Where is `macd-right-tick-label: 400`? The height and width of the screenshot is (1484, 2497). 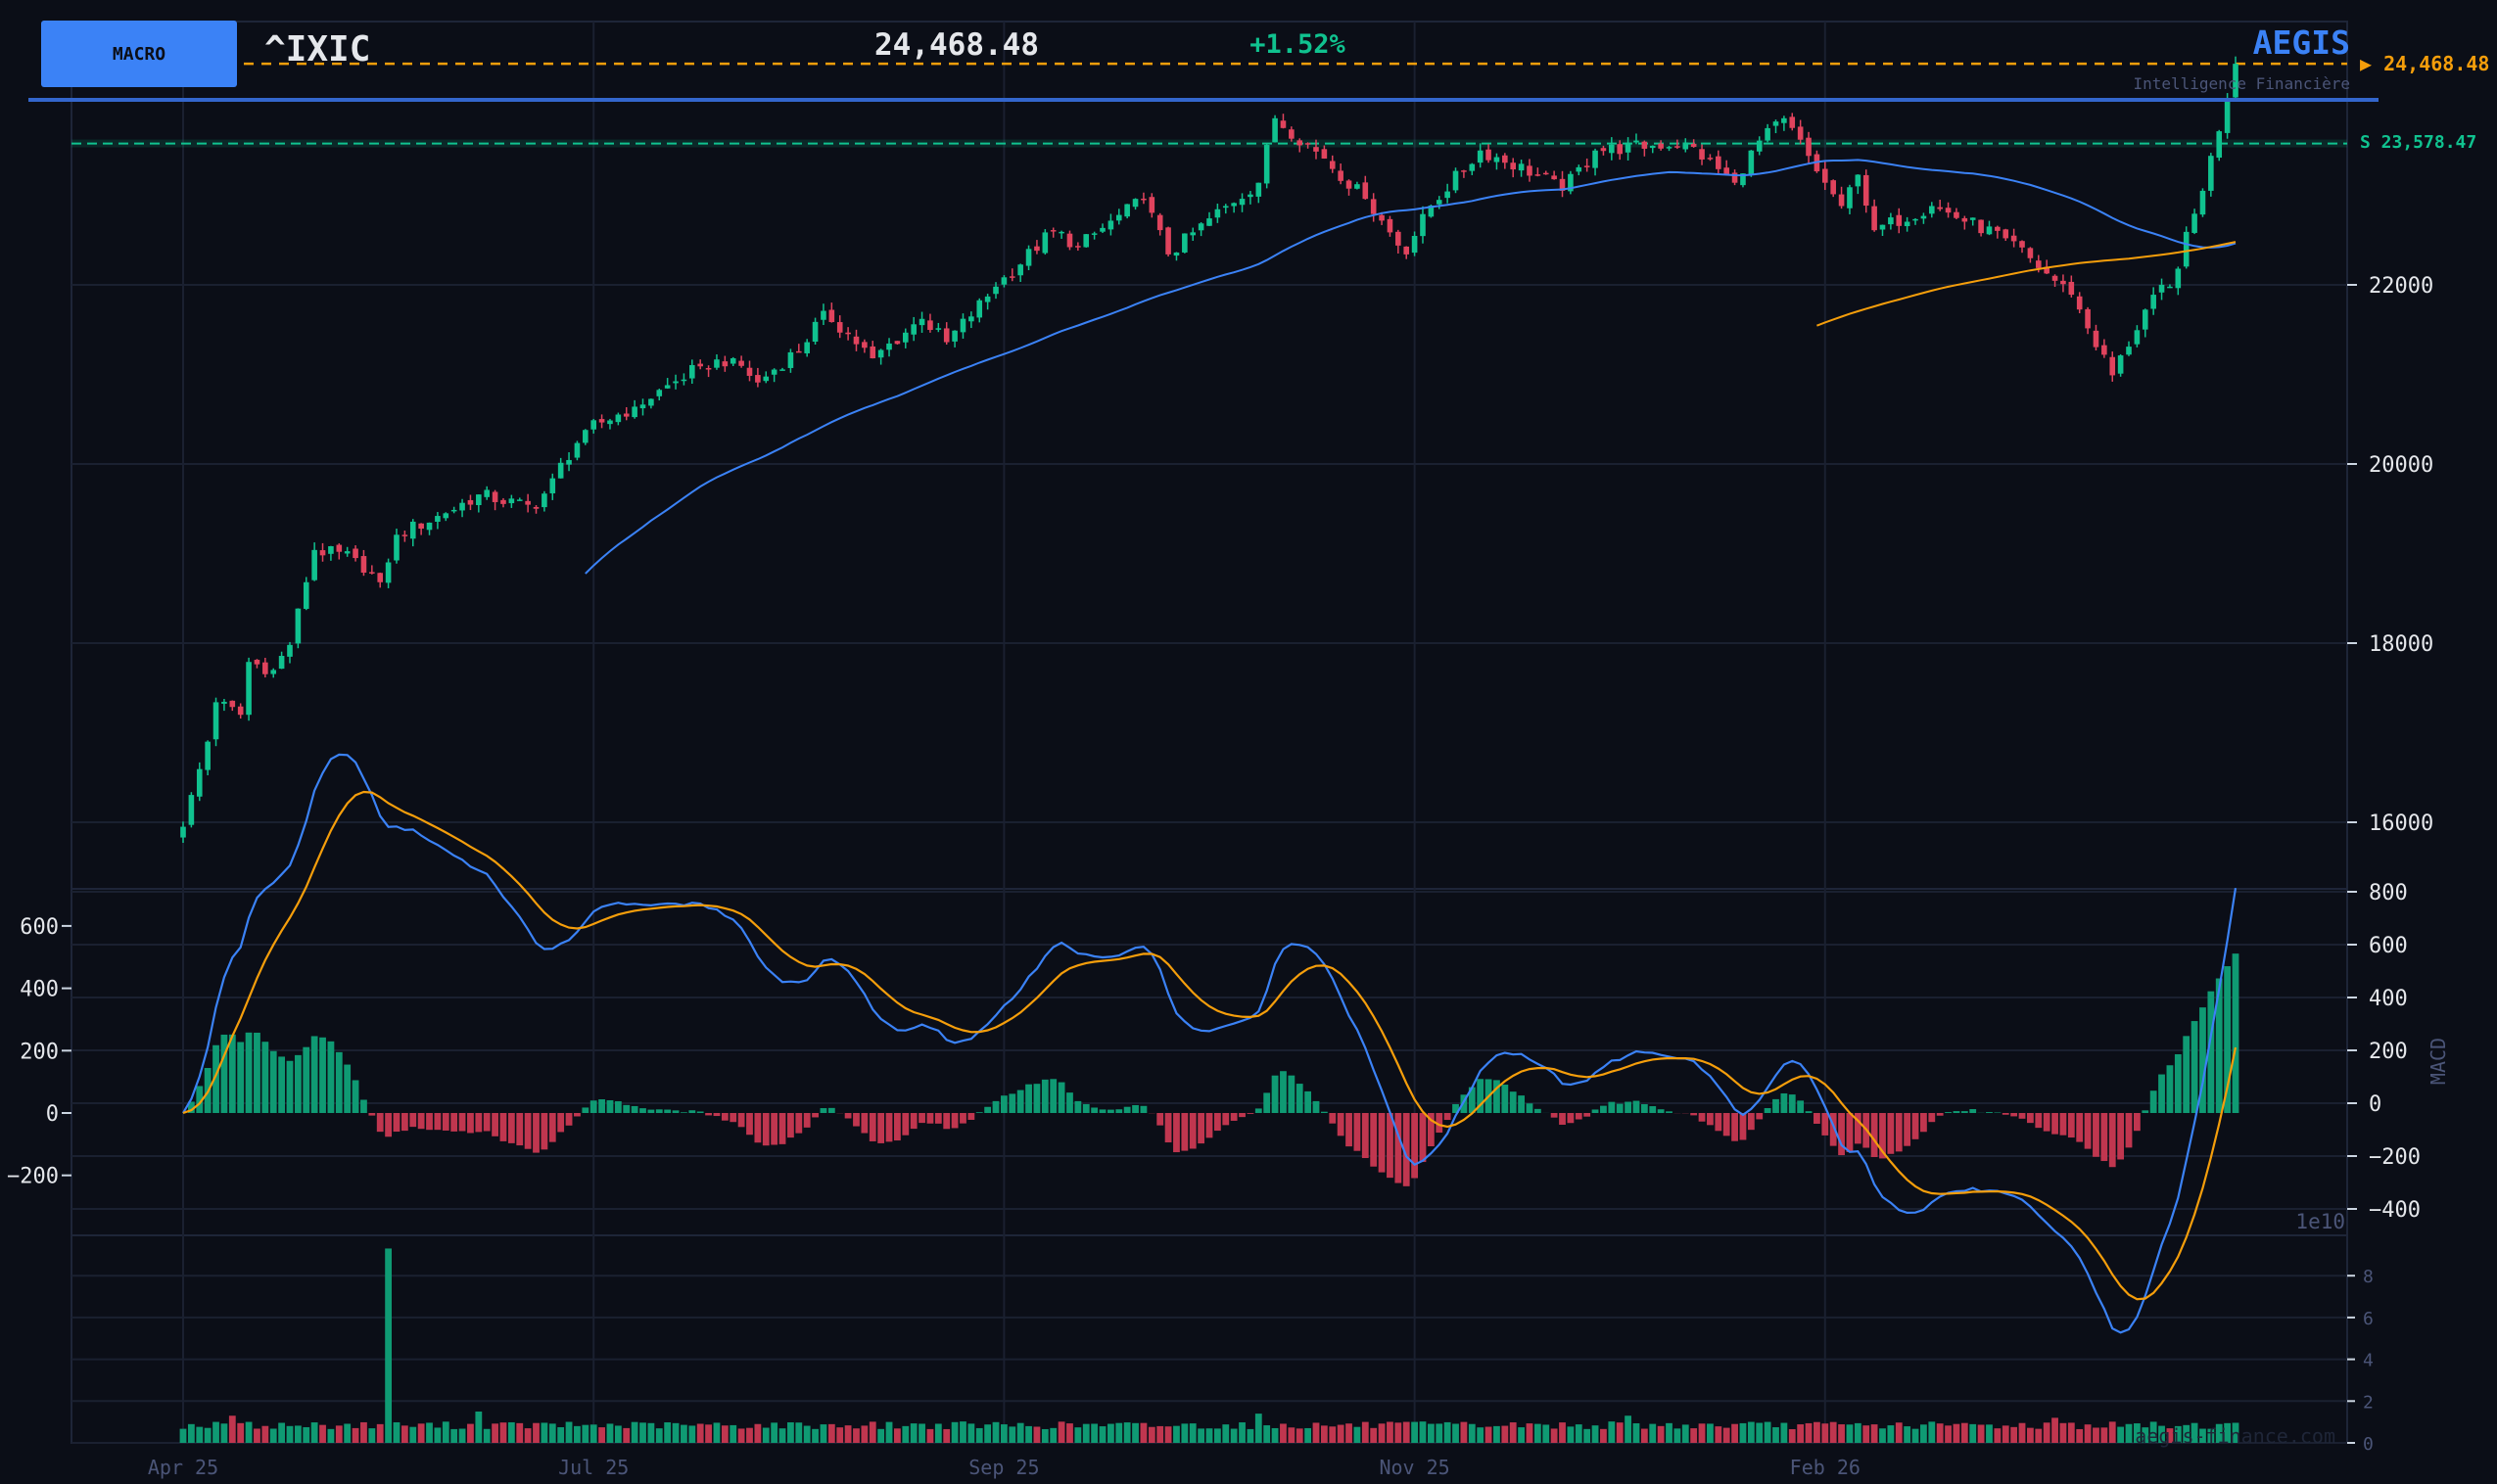 macd-right-tick-label: 400 is located at coordinates (2389, 999).